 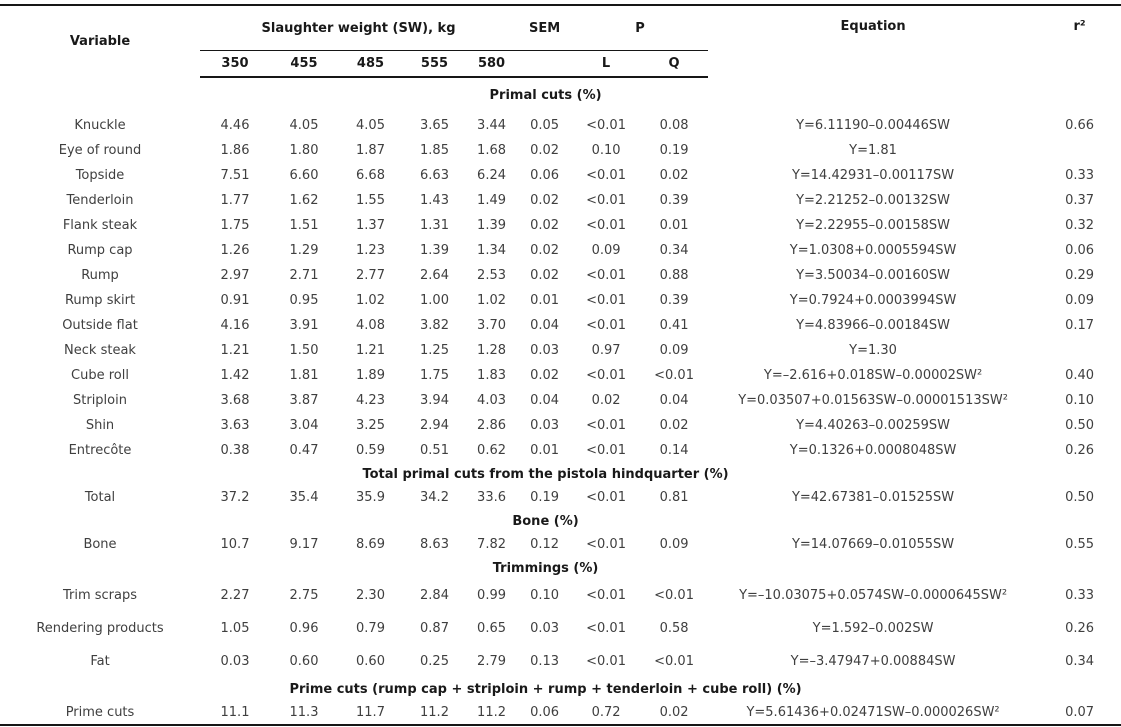 I want to click on value-sw-555: 1.31, so click(x=434, y=225).